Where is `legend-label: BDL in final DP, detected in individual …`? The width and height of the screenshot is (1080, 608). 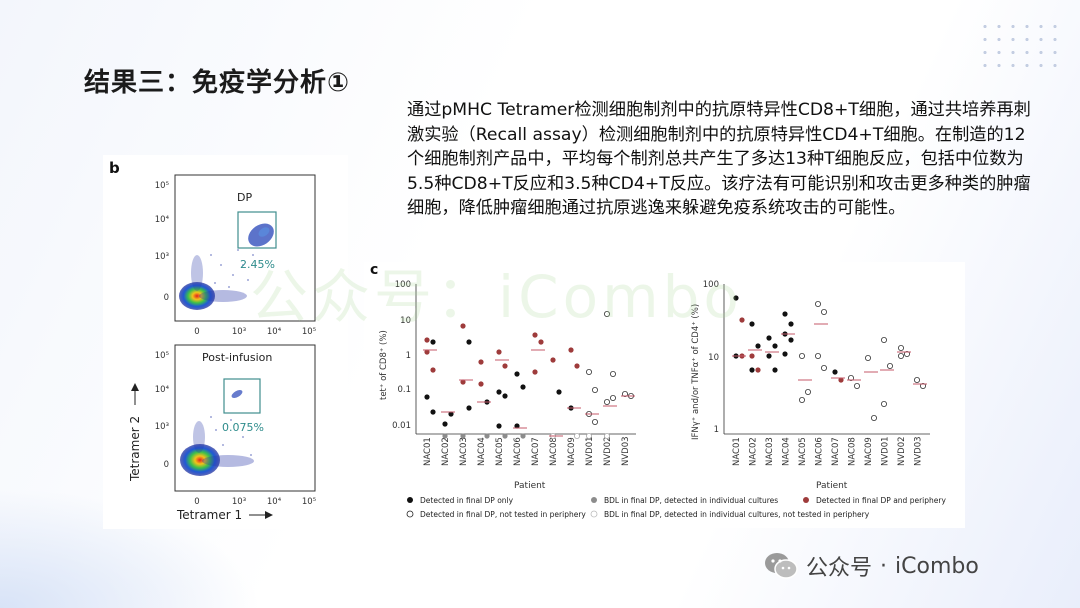
legend-label: BDL in final DP, detected in individual … is located at coordinates (691, 500).